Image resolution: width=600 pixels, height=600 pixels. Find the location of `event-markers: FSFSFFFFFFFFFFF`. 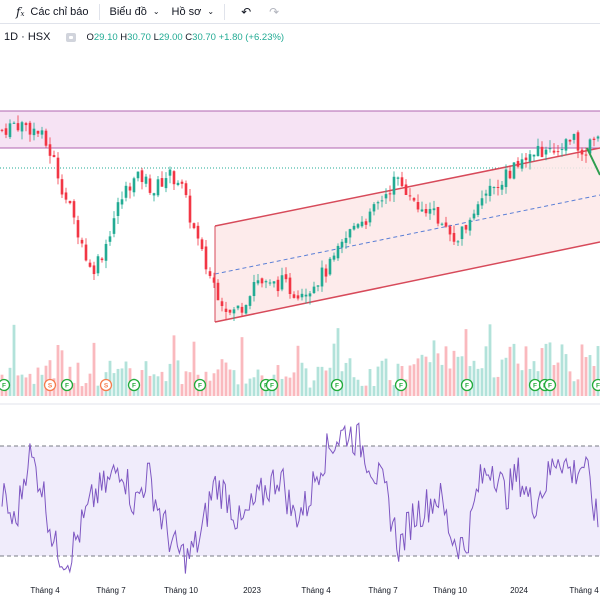

event-markers: FSFSFFFFFFFFFFF is located at coordinates (300, 385).